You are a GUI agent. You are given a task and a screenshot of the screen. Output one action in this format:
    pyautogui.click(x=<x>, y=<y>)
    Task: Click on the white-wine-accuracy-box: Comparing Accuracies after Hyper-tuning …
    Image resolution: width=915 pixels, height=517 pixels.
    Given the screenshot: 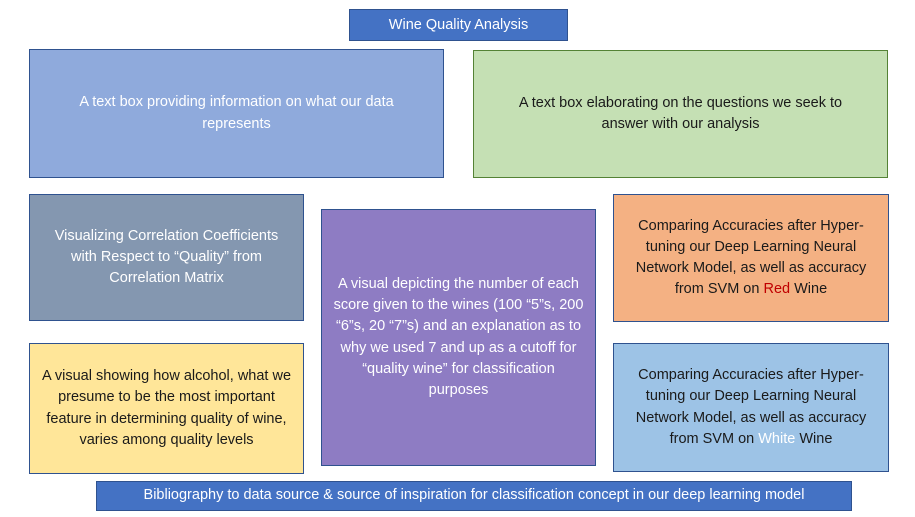 What is the action you would take?
    pyautogui.click(x=751, y=407)
    